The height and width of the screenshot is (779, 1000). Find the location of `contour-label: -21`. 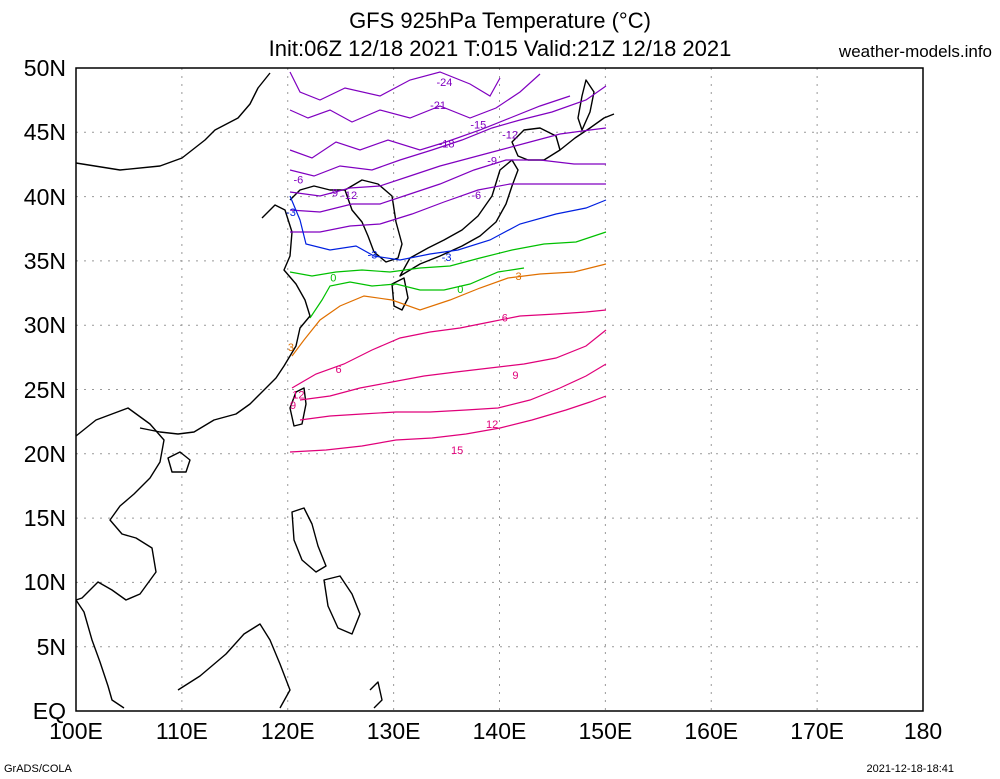

contour-label: -21 is located at coordinates (438, 106).